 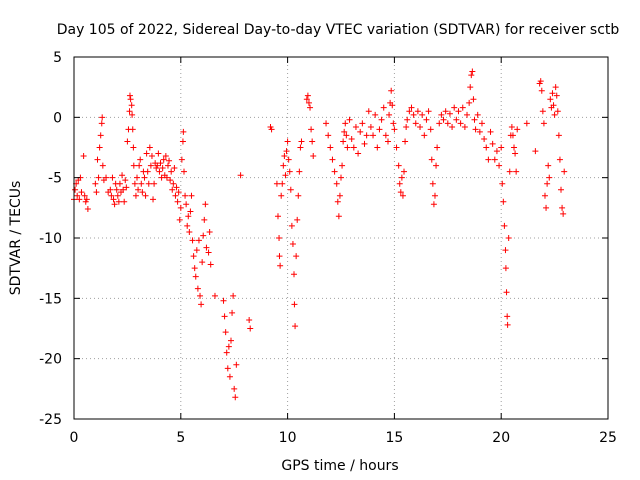 What do you see at coordinates (501, 438) in the screenshot?
I see `x-tick-label: 20` at bounding box center [501, 438].